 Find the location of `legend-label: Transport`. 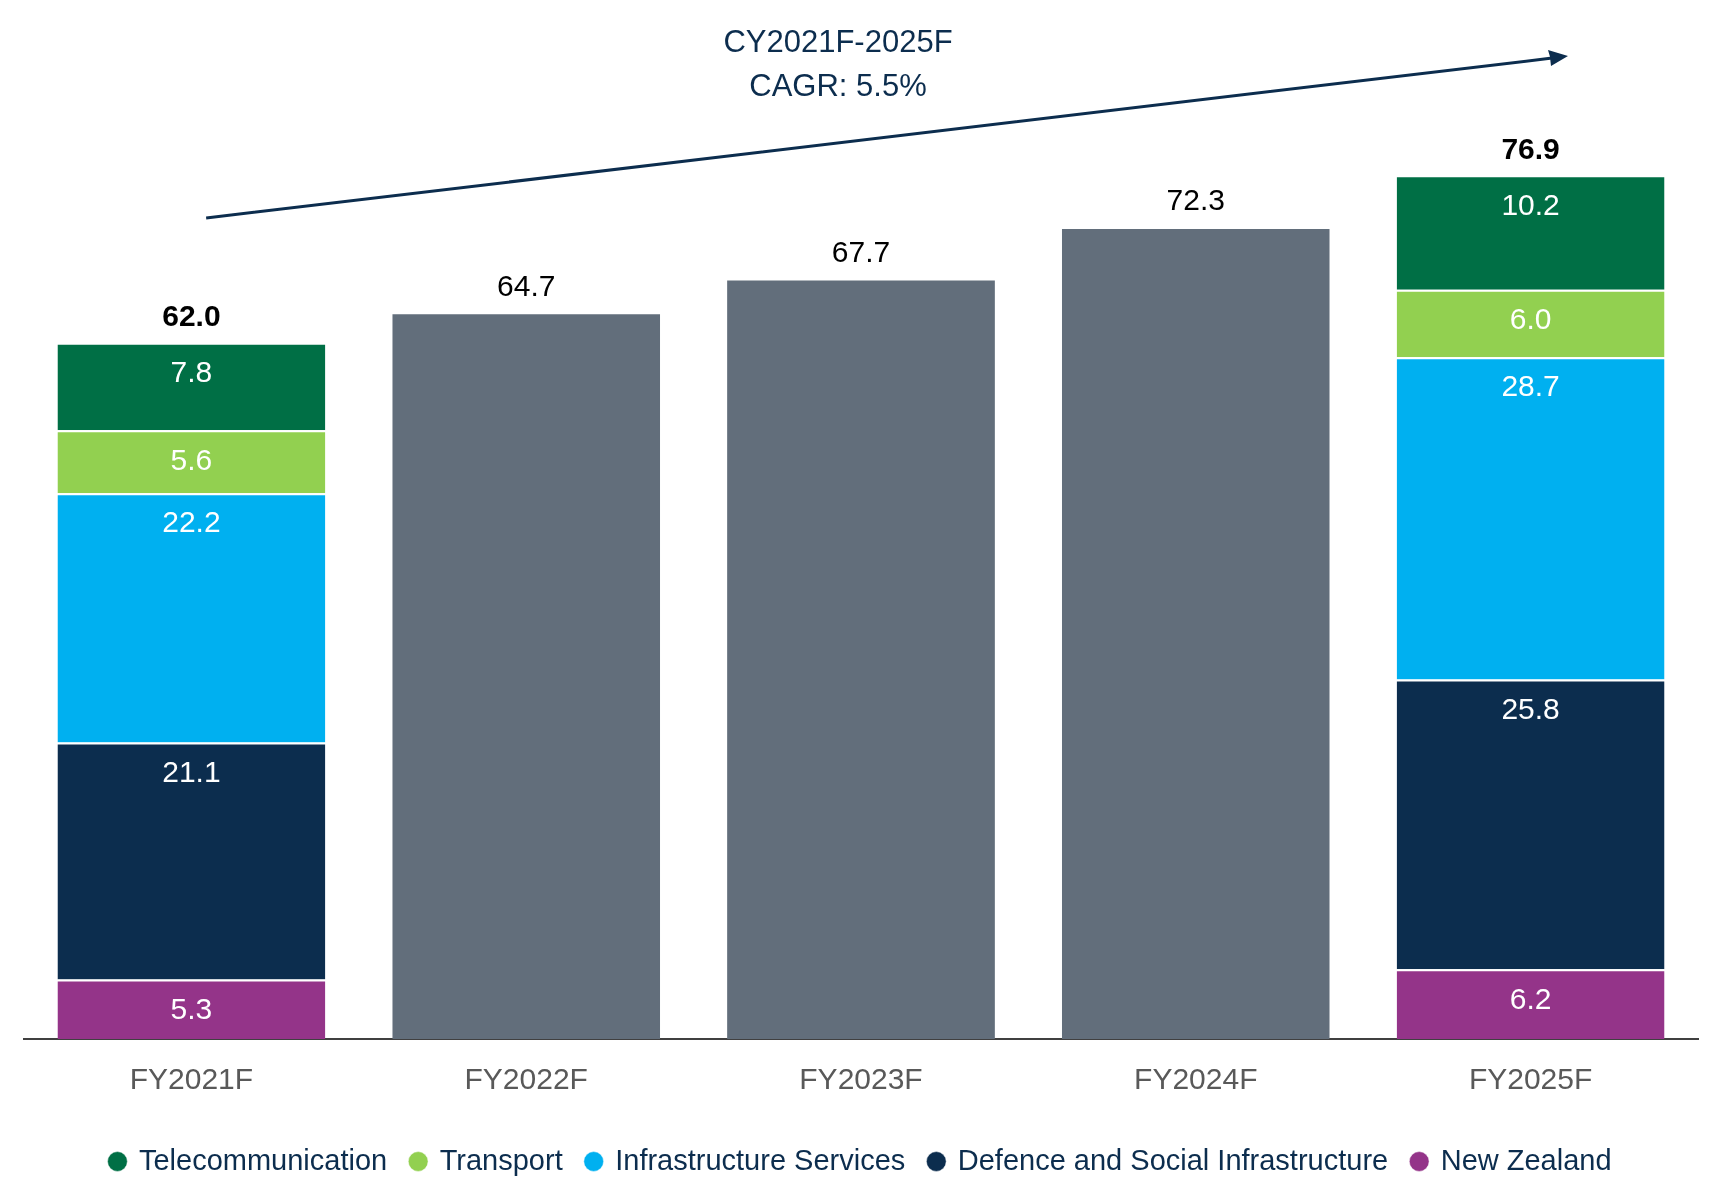

legend-label: Transport is located at coordinates (501, 1159).